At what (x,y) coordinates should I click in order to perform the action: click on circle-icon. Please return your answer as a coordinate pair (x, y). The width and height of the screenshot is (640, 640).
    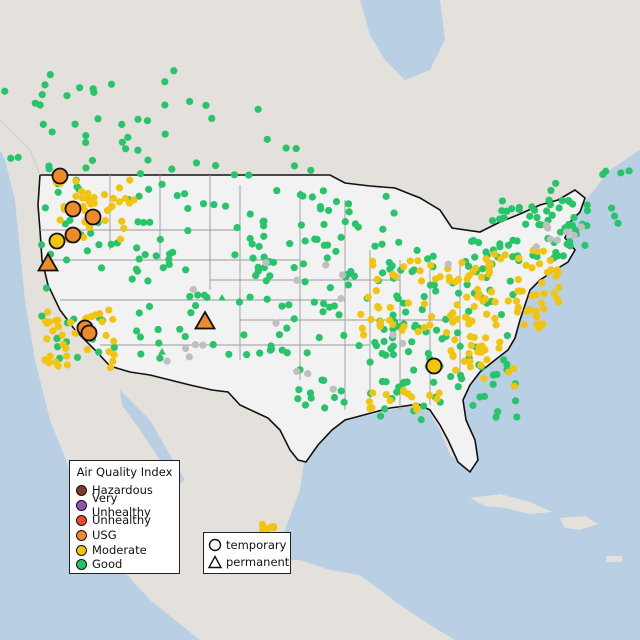
    Looking at the image, I should click on (215, 545).